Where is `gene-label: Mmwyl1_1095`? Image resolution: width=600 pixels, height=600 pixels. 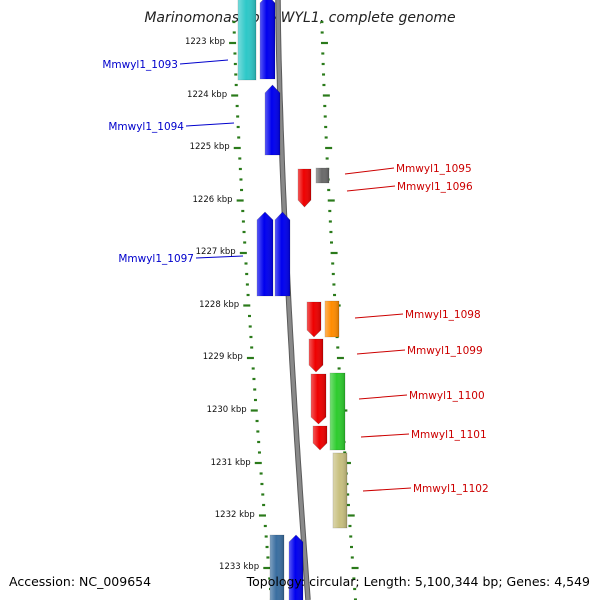 gene-label: Mmwyl1_1095 is located at coordinates (434, 169).